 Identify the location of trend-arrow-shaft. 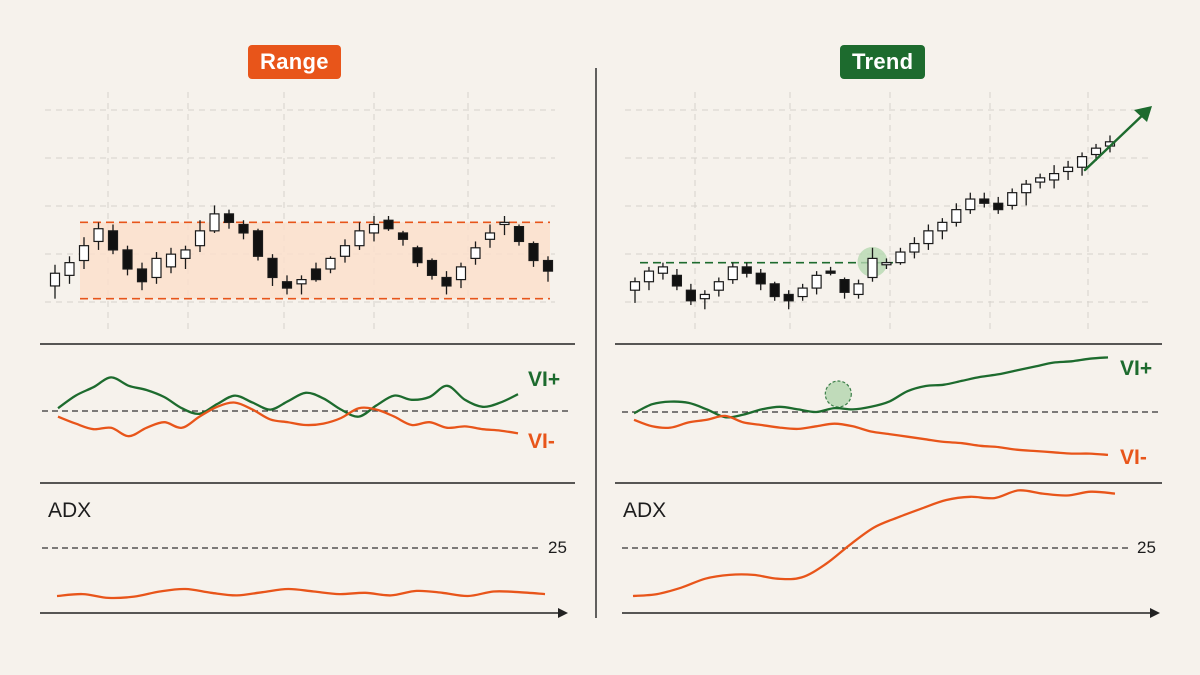
(1116, 140).